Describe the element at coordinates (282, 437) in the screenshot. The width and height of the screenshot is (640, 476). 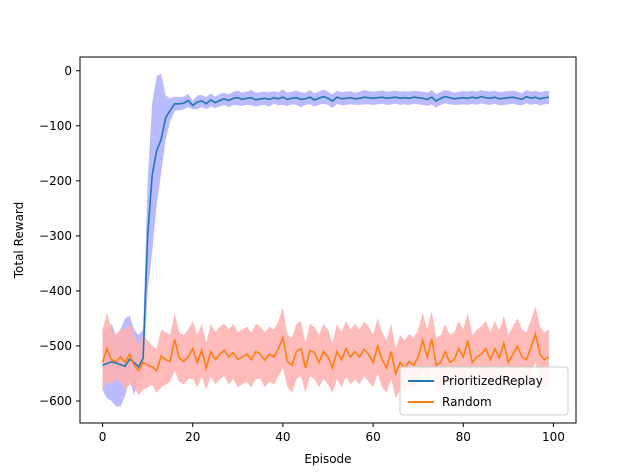
I see `x-tick-label: 40` at that location.